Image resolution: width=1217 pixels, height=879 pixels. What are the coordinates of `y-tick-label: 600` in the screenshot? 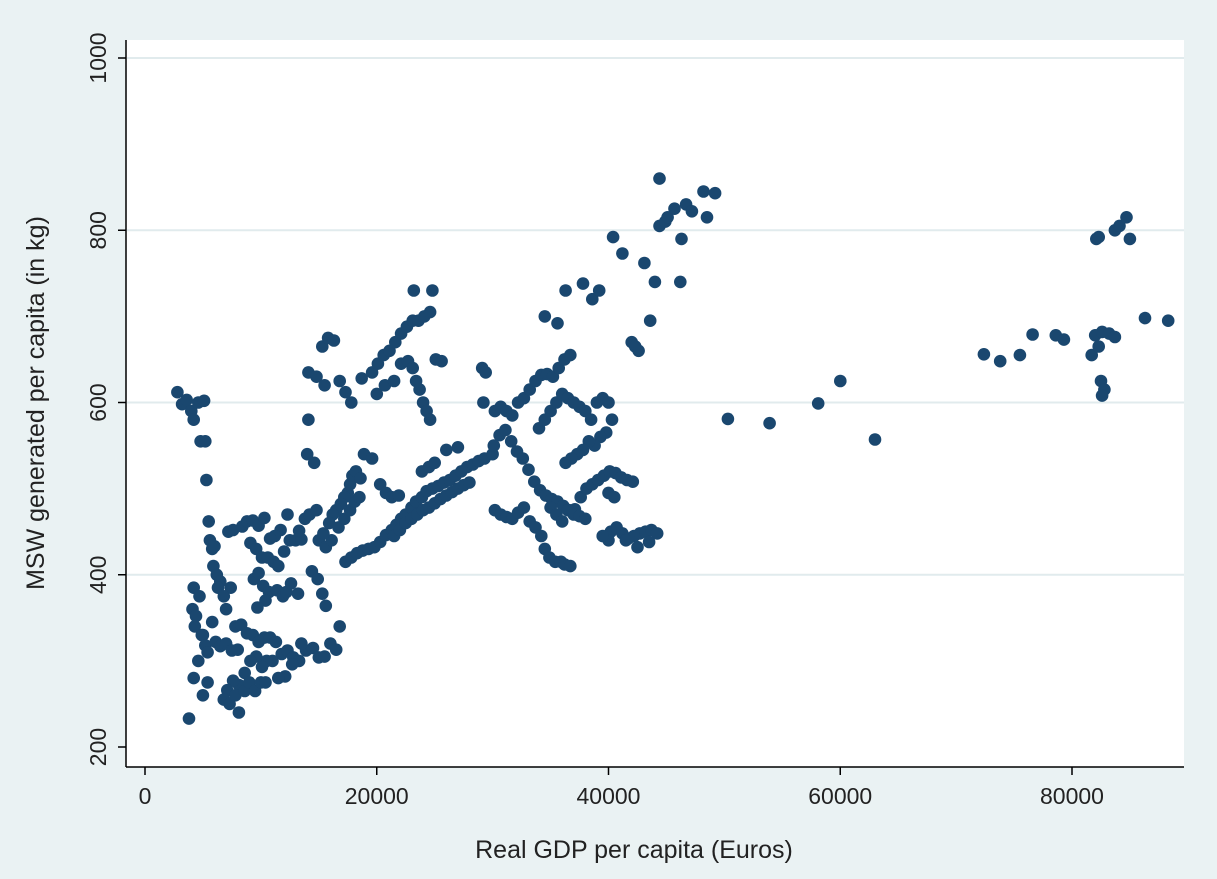 It's located at (98, 402).